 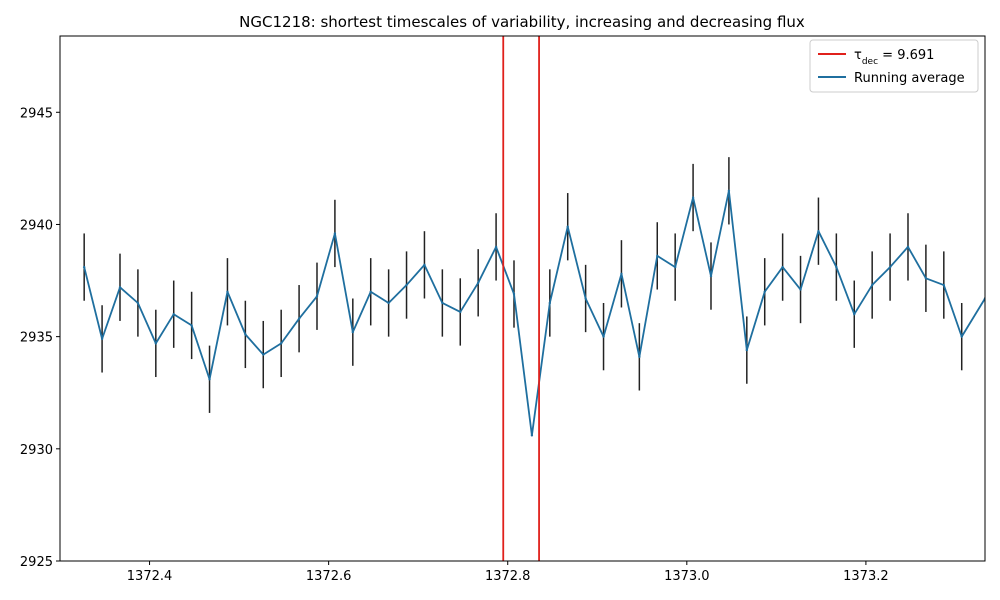 I want to click on y-tick-label: 2930, so click(x=36, y=450).